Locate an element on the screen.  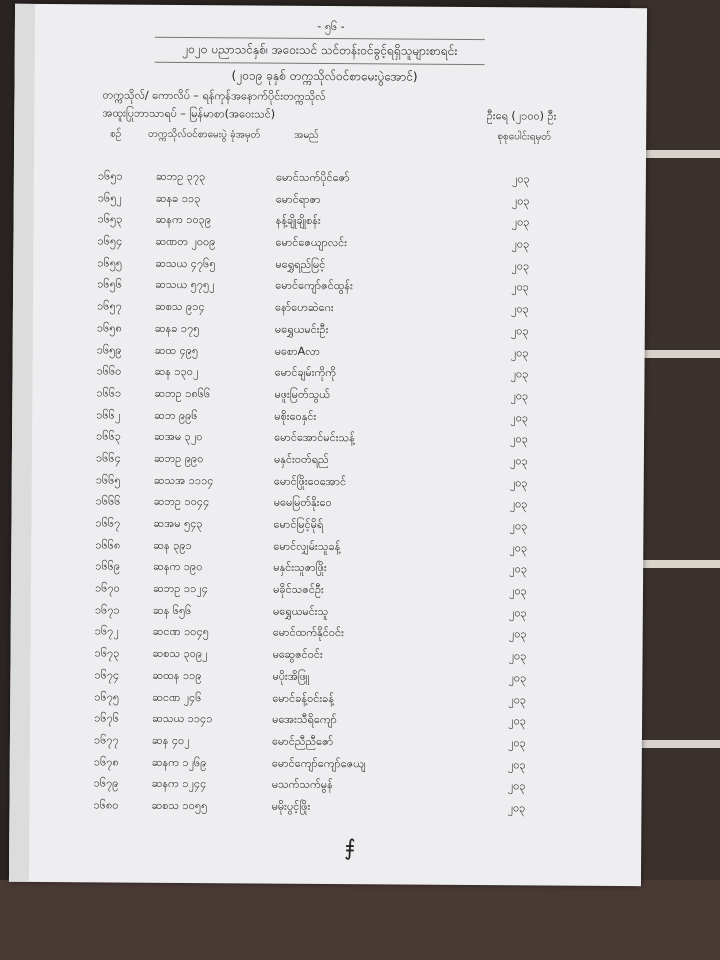
row-number: ၁၆၅၈ is located at coordinates (109, 328).